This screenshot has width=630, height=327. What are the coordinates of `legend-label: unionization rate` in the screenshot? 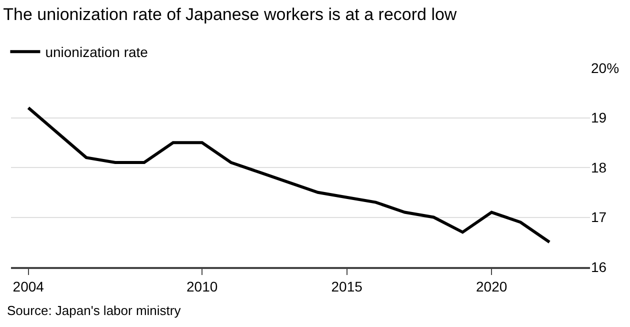 It's located at (96, 52).